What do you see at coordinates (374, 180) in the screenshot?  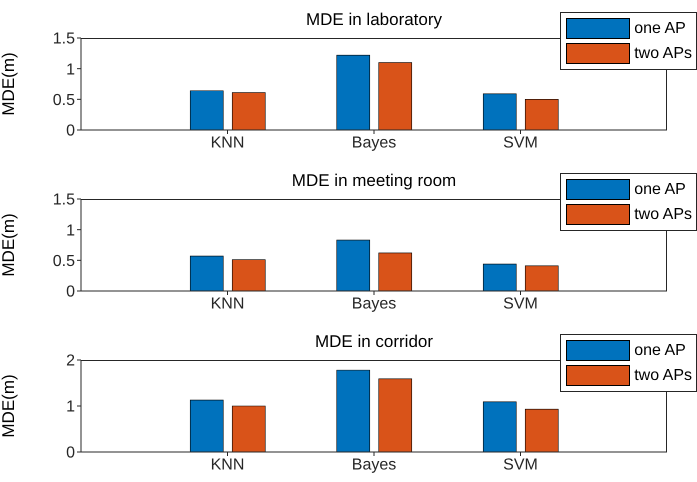 I see `chart-title: MDE in meeting room` at bounding box center [374, 180].